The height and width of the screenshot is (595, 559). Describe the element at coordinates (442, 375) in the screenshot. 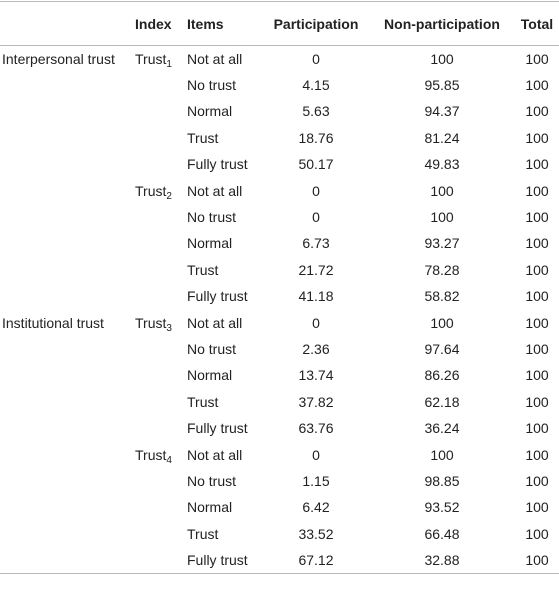

I see `non-participation-cell: 86.26` at that location.